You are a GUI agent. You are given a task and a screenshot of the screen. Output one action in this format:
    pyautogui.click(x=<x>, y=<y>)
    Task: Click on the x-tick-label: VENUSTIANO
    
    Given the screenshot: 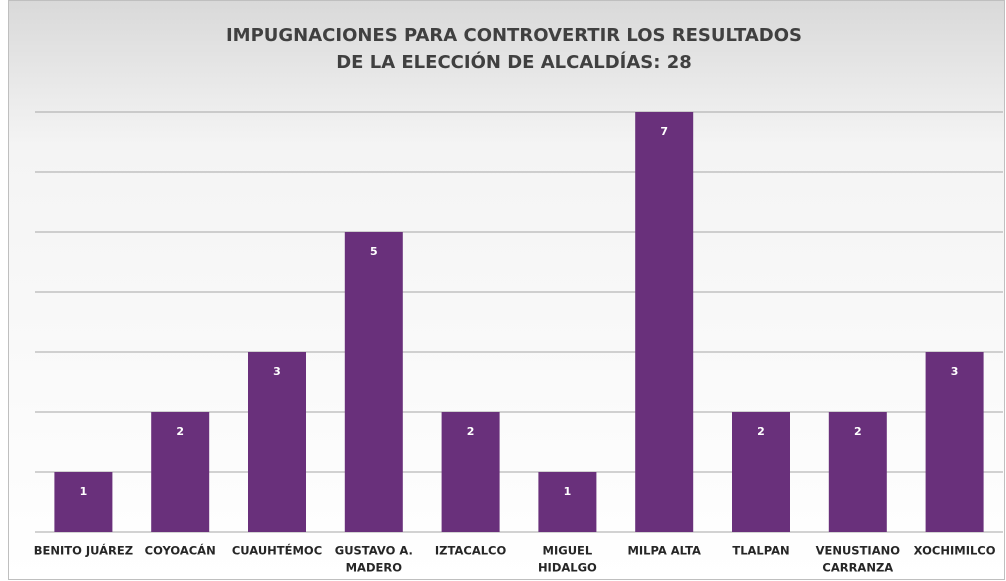 What is the action you would take?
    pyautogui.click(x=858, y=551)
    